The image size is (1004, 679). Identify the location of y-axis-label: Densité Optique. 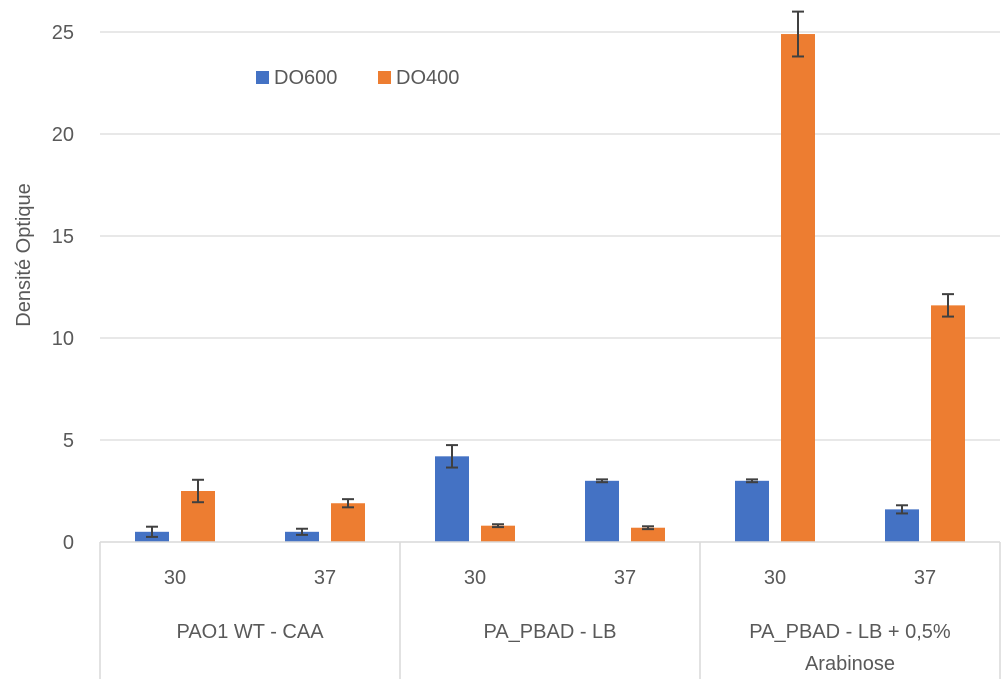
(24, 254).